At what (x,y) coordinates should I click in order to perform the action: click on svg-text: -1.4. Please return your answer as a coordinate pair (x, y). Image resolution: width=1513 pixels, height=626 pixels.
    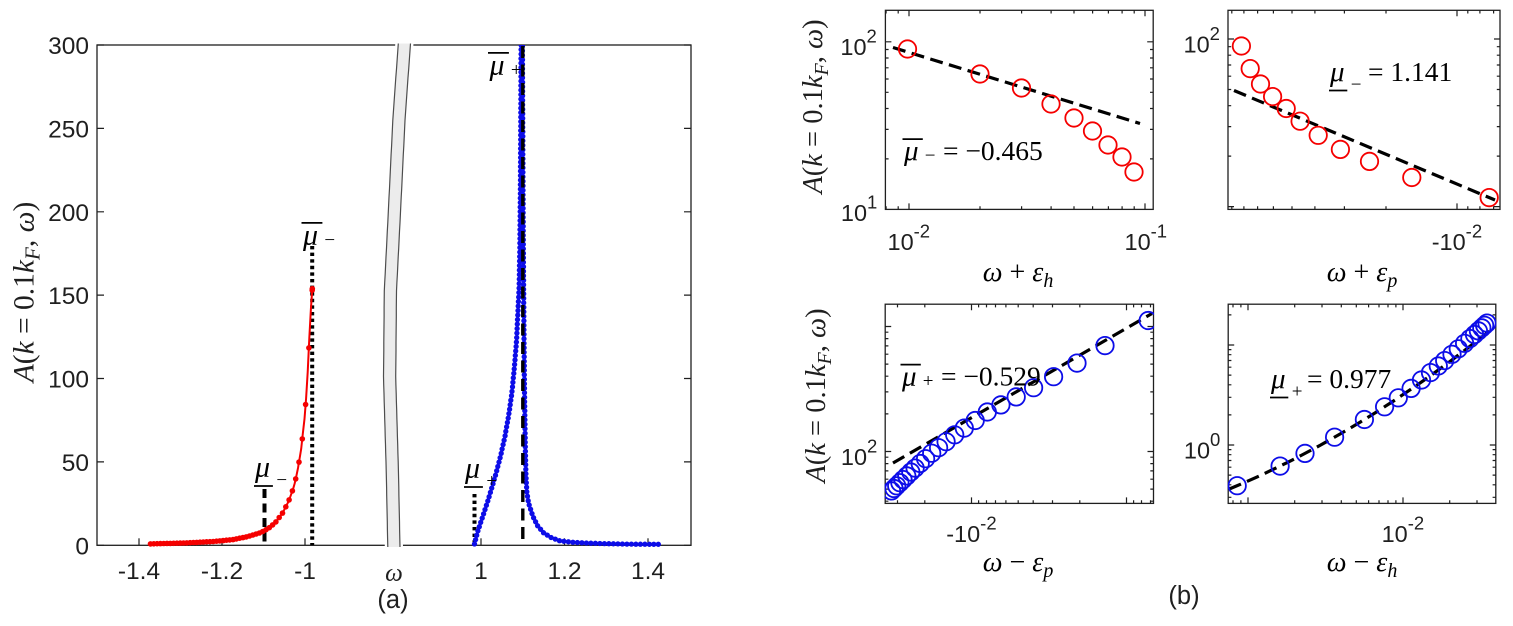
    Looking at the image, I should click on (139, 571).